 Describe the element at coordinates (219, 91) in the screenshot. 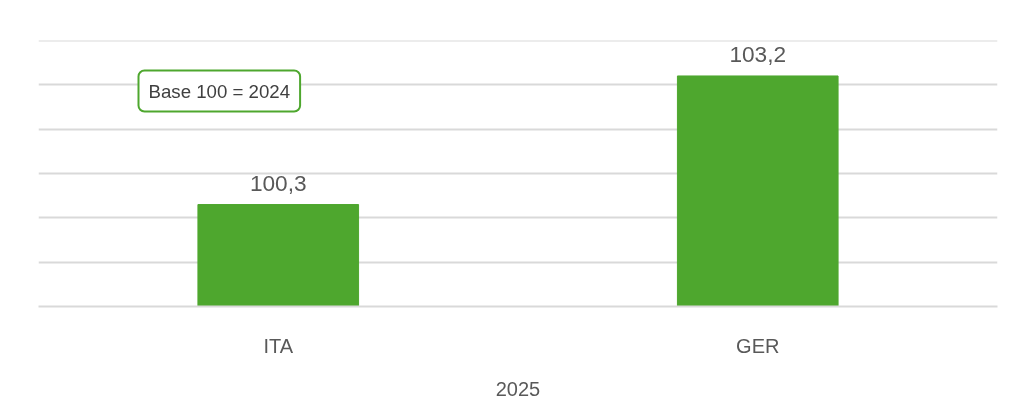

I see `annotation: Base 100 = 2024` at that location.